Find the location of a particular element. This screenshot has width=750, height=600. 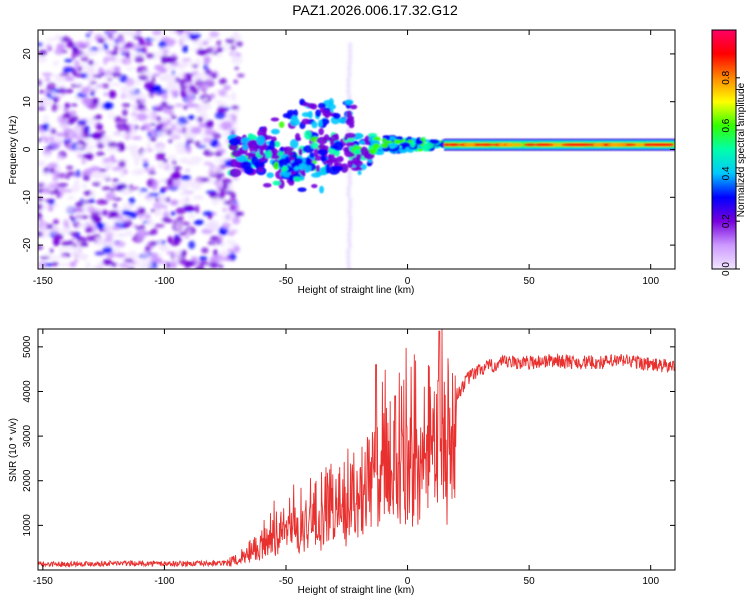

spectrogram-x-label: Height of straight line (km) is located at coordinates (356, 290).